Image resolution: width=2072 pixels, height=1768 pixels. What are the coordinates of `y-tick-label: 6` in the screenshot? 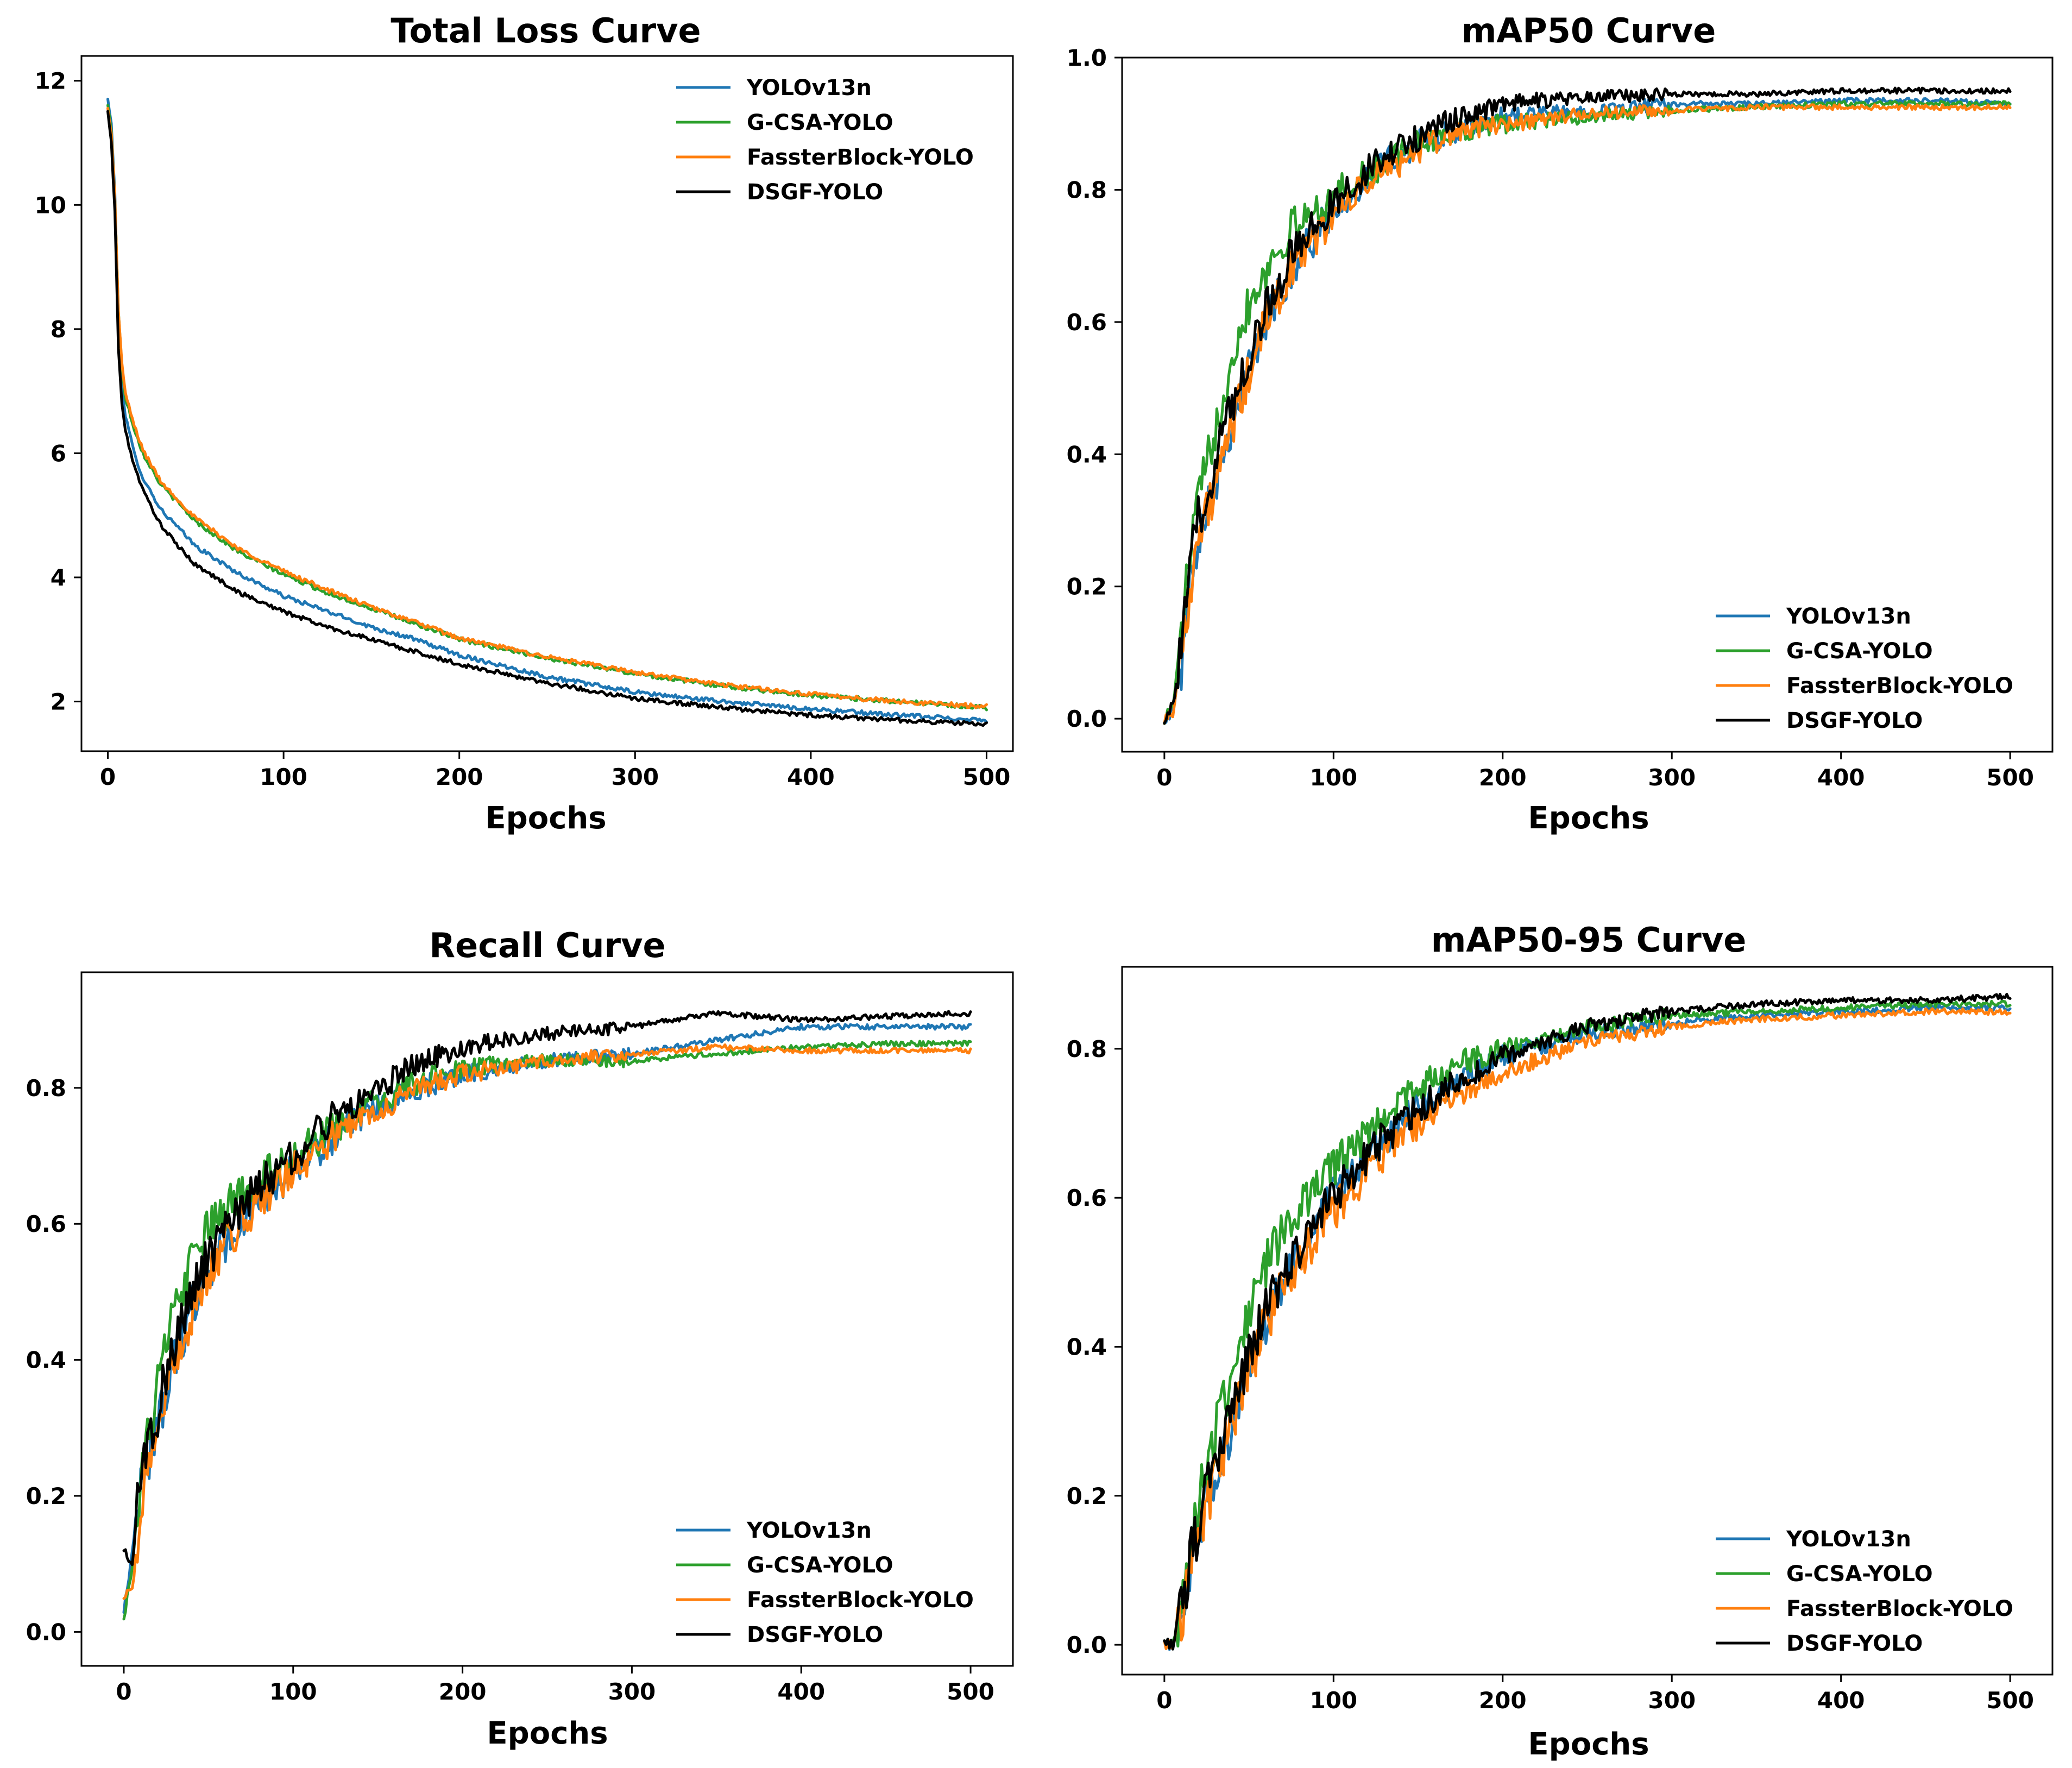 It's located at (58, 453).